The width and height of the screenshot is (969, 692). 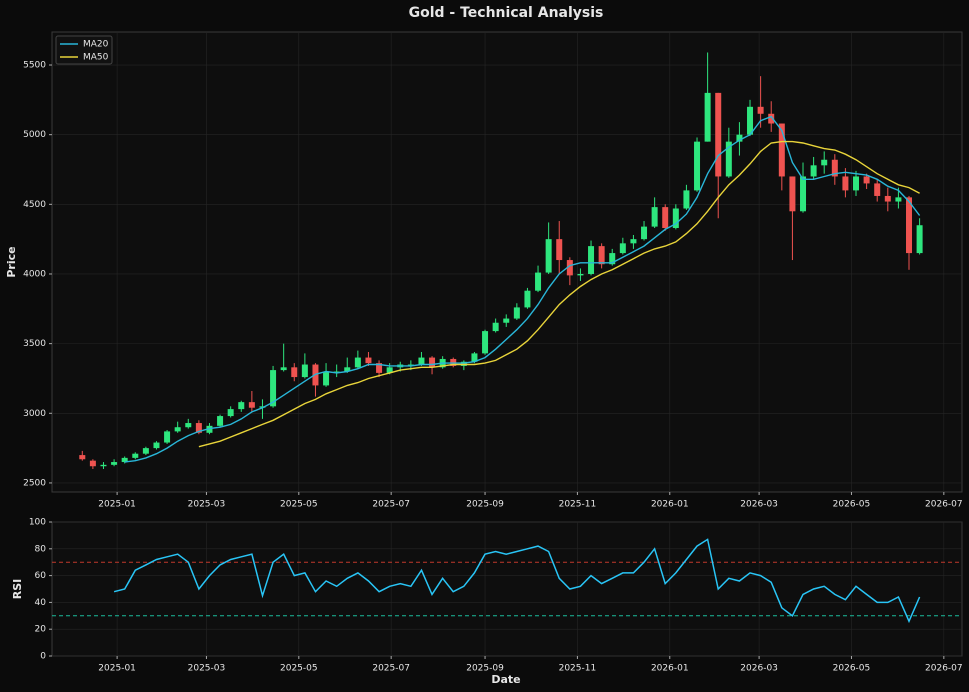 What do you see at coordinates (34, 344) in the screenshot?
I see `y-tick-label: 3500` at bounding box center [34, 344].